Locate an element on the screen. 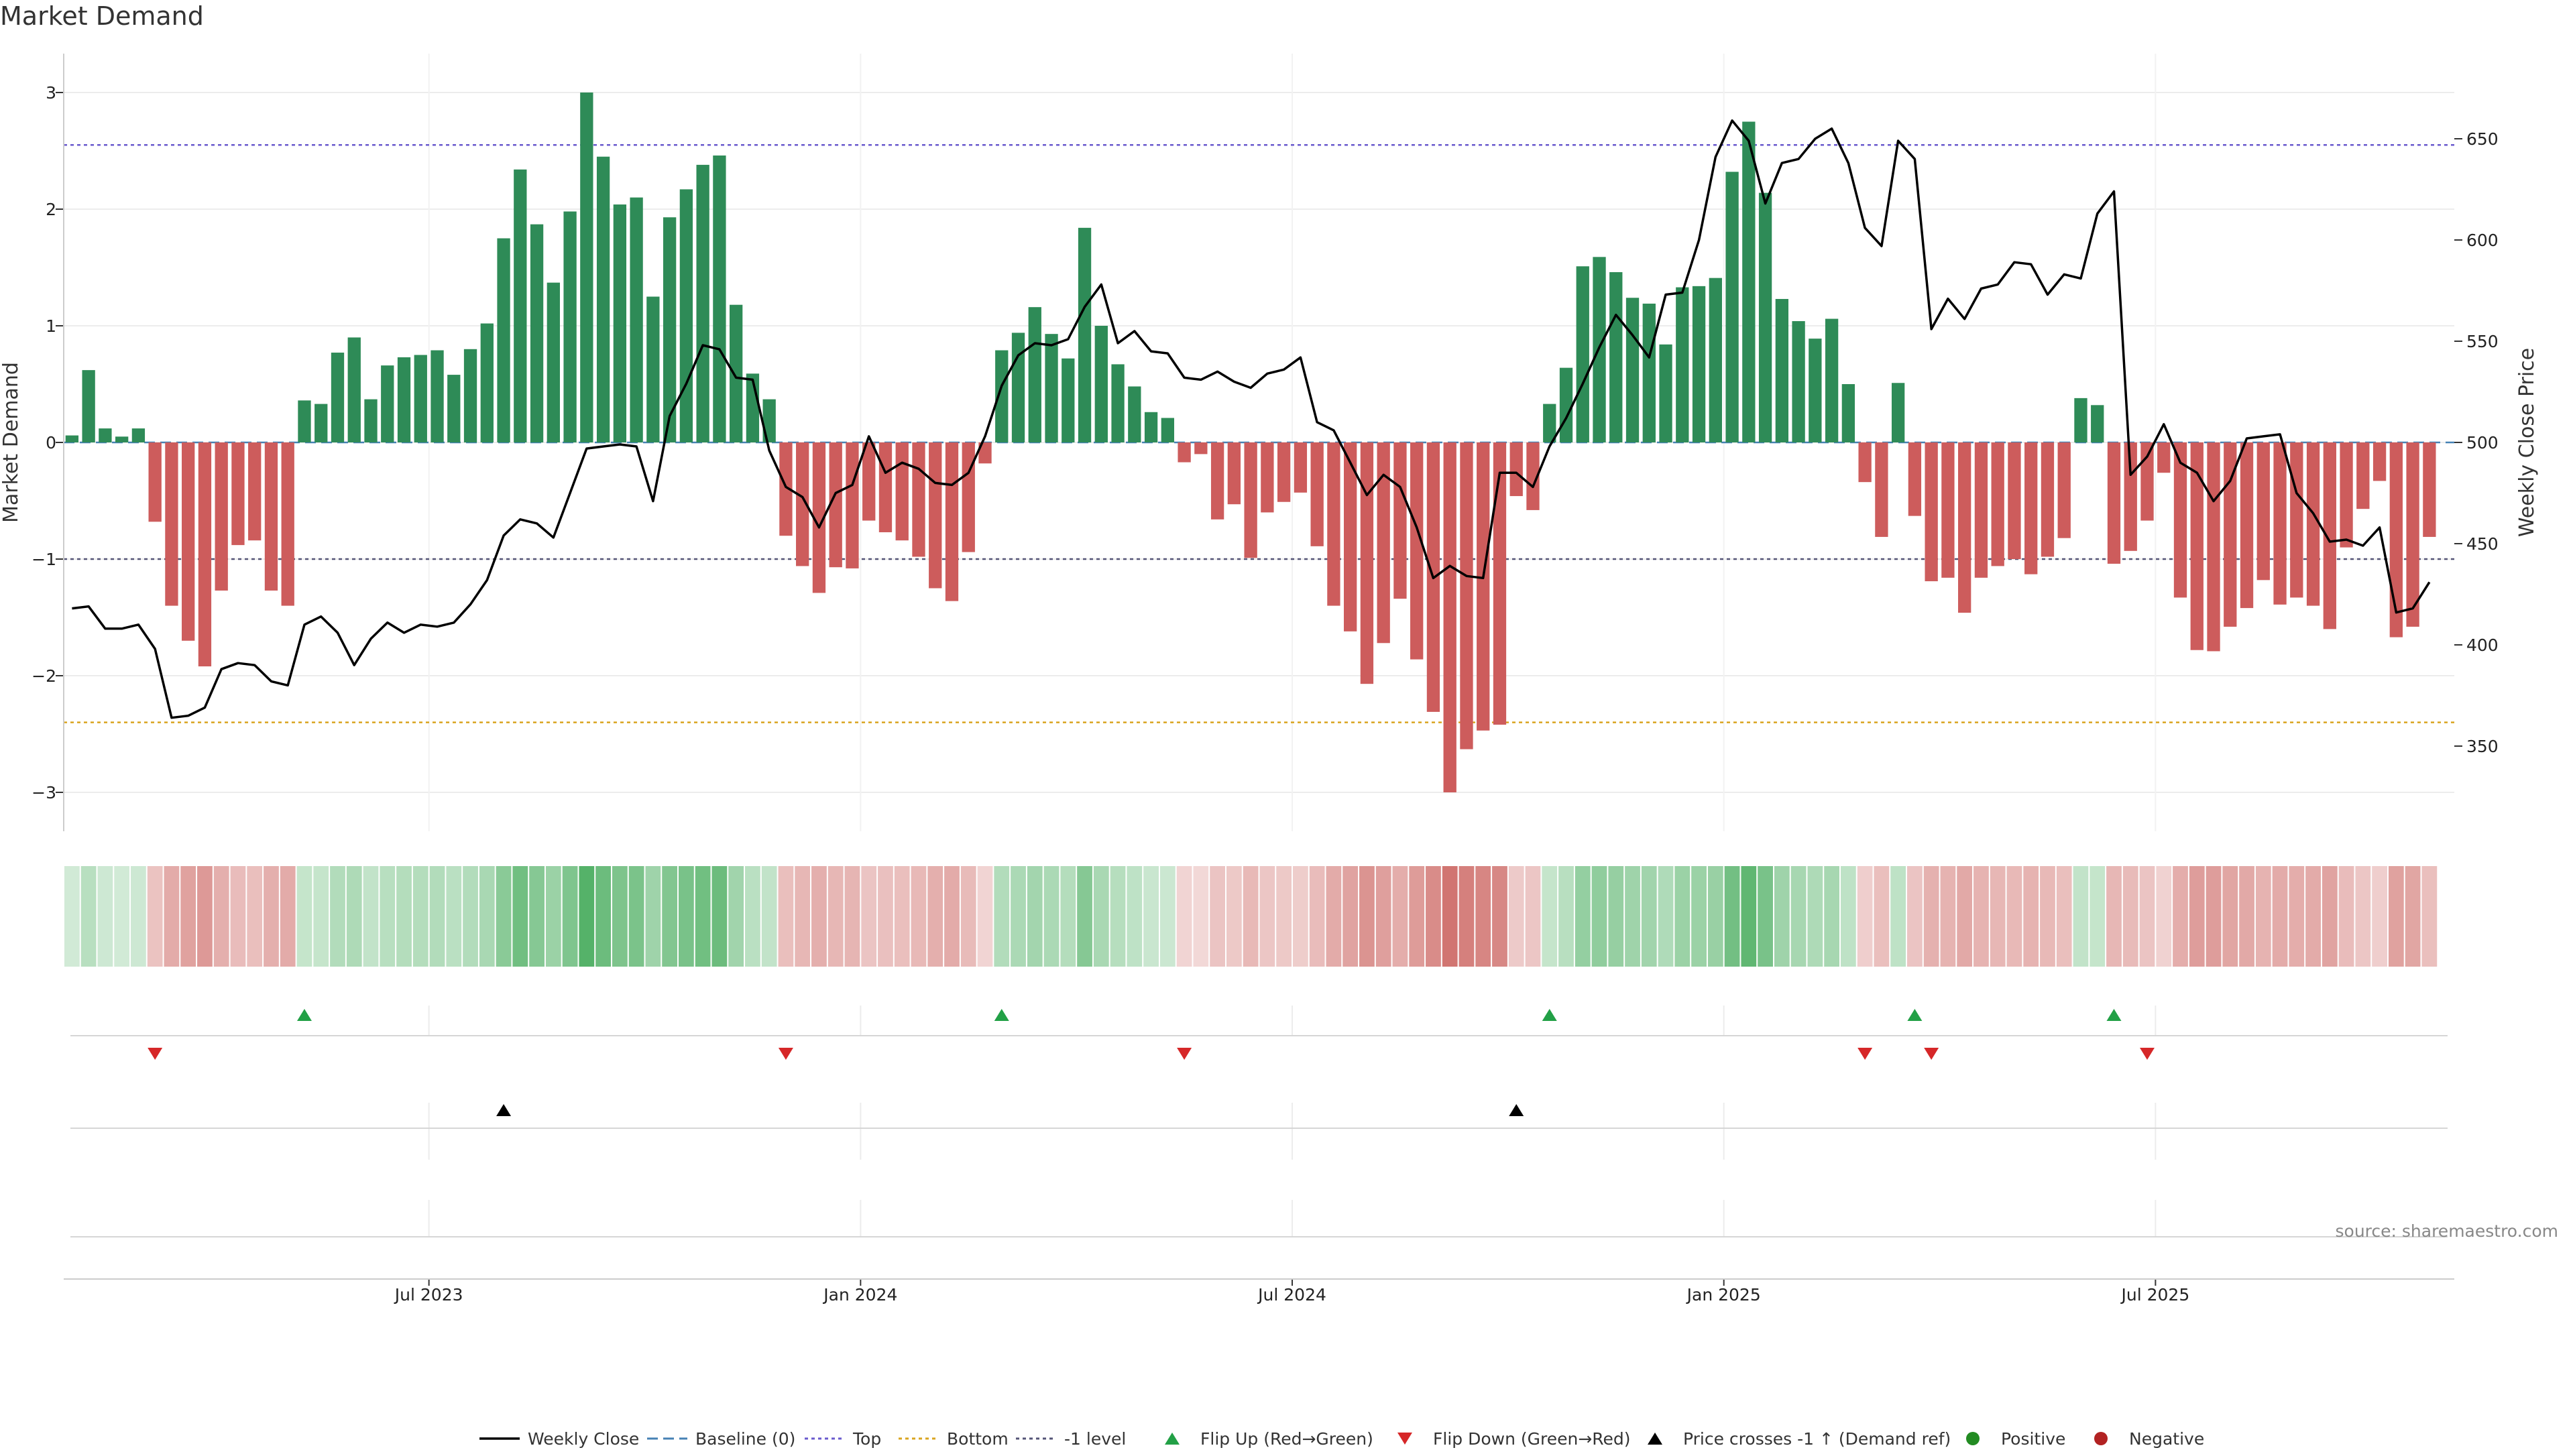  event-markers is located at coordinates (1259, 1123).